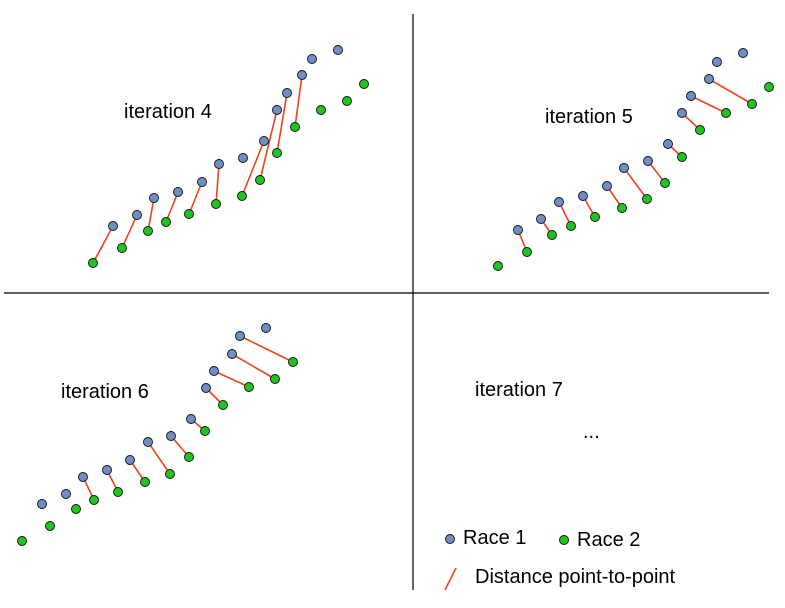 This screenshot has width=785, height=608. What do you see at coordinates (168, 112) in the screenshot?
I see `panel-label-iteration-4: iteration 4` at bounding box center [168, 112].